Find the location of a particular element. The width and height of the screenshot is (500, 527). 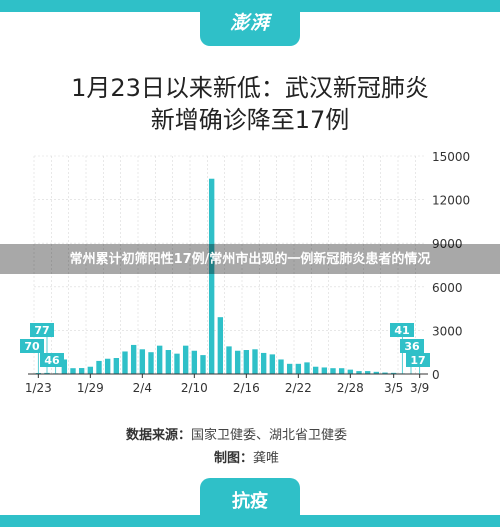

x-tick-label: 2/10 is located at coordinates (194, 388).